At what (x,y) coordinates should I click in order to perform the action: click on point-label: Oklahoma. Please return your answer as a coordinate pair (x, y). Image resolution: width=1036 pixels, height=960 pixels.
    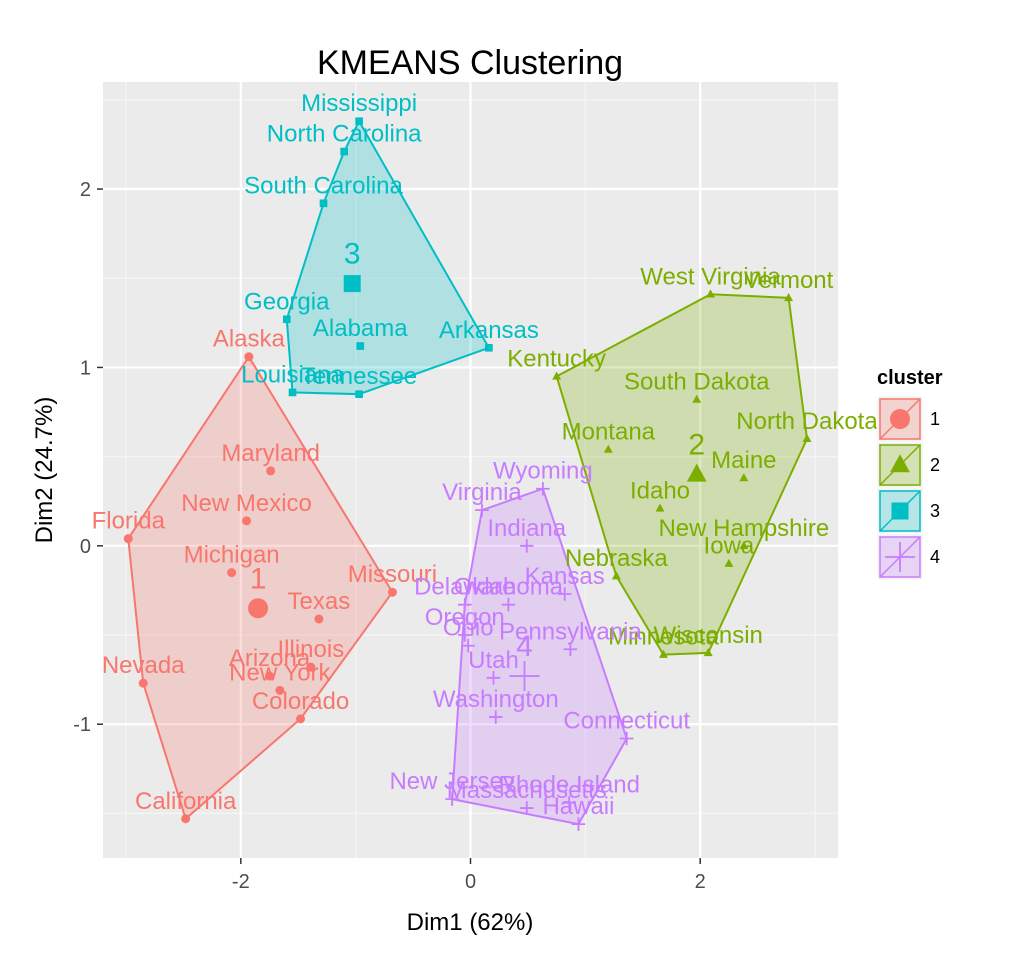
    Looking at the image, I should click on (509, 587).